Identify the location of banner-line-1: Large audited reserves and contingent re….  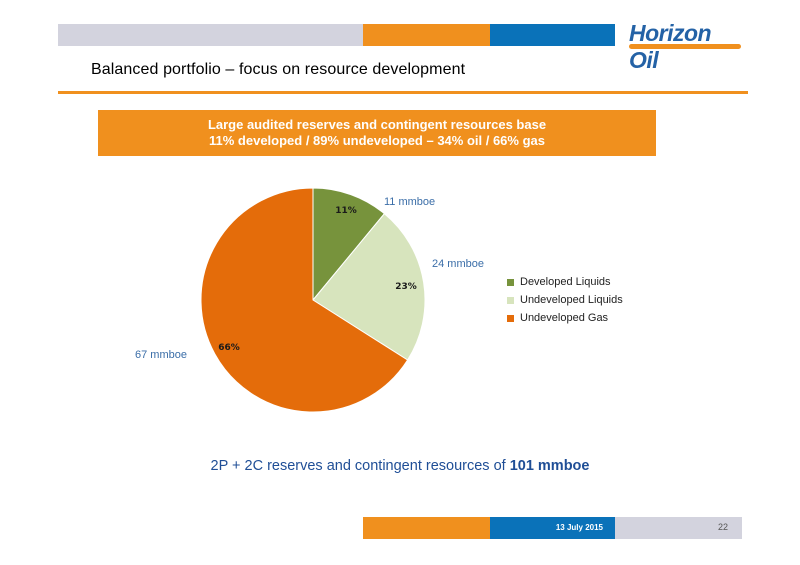
(377, 124).